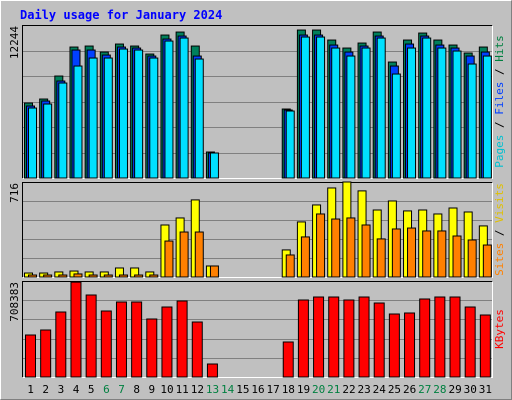  Describe the element at coordinates (348, 389) in the screenshot. I see `x-tick-label: 22` at that location.